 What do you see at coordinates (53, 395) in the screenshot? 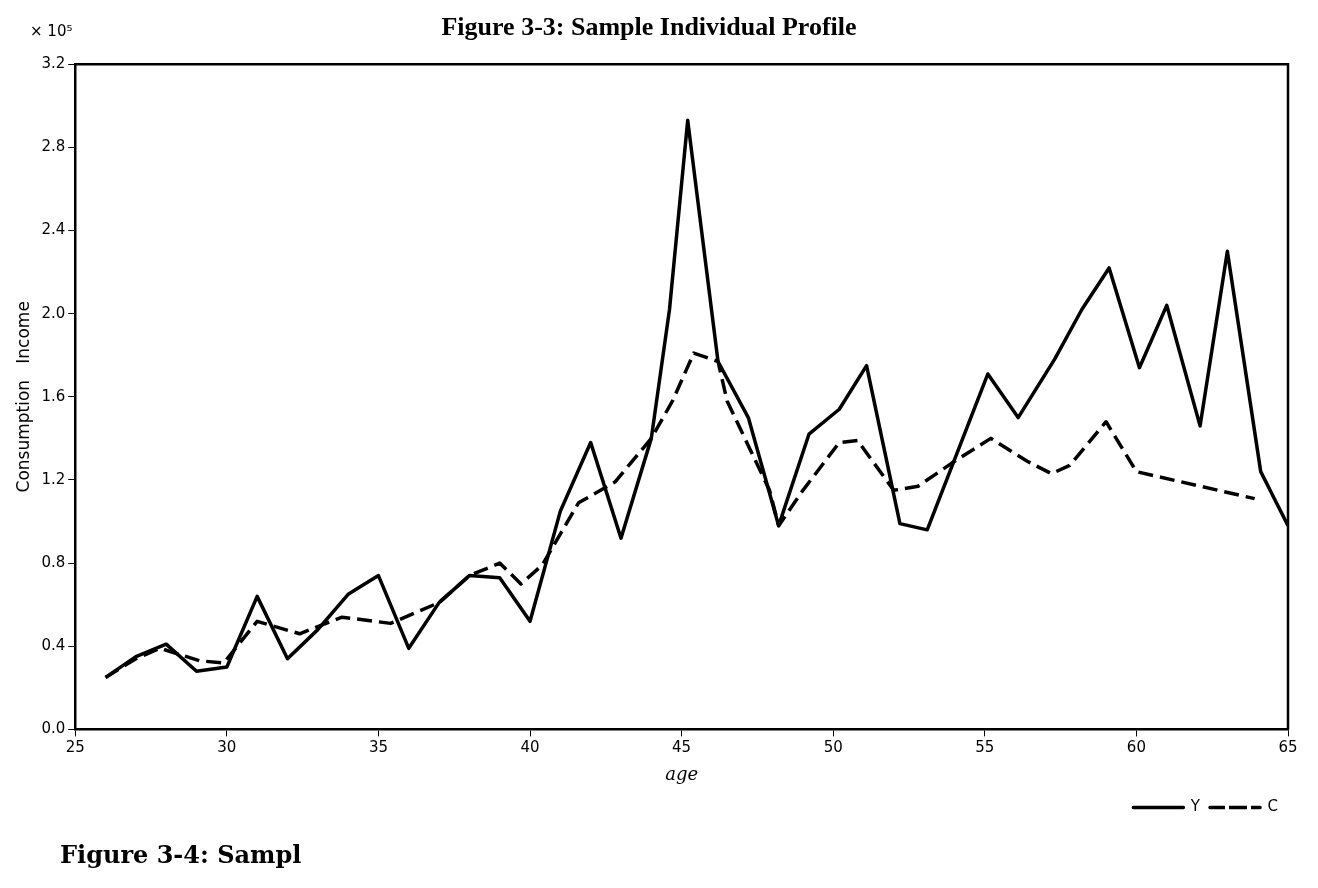
I see `y-tick-label: 1.6` at bounding box center [53, 395].